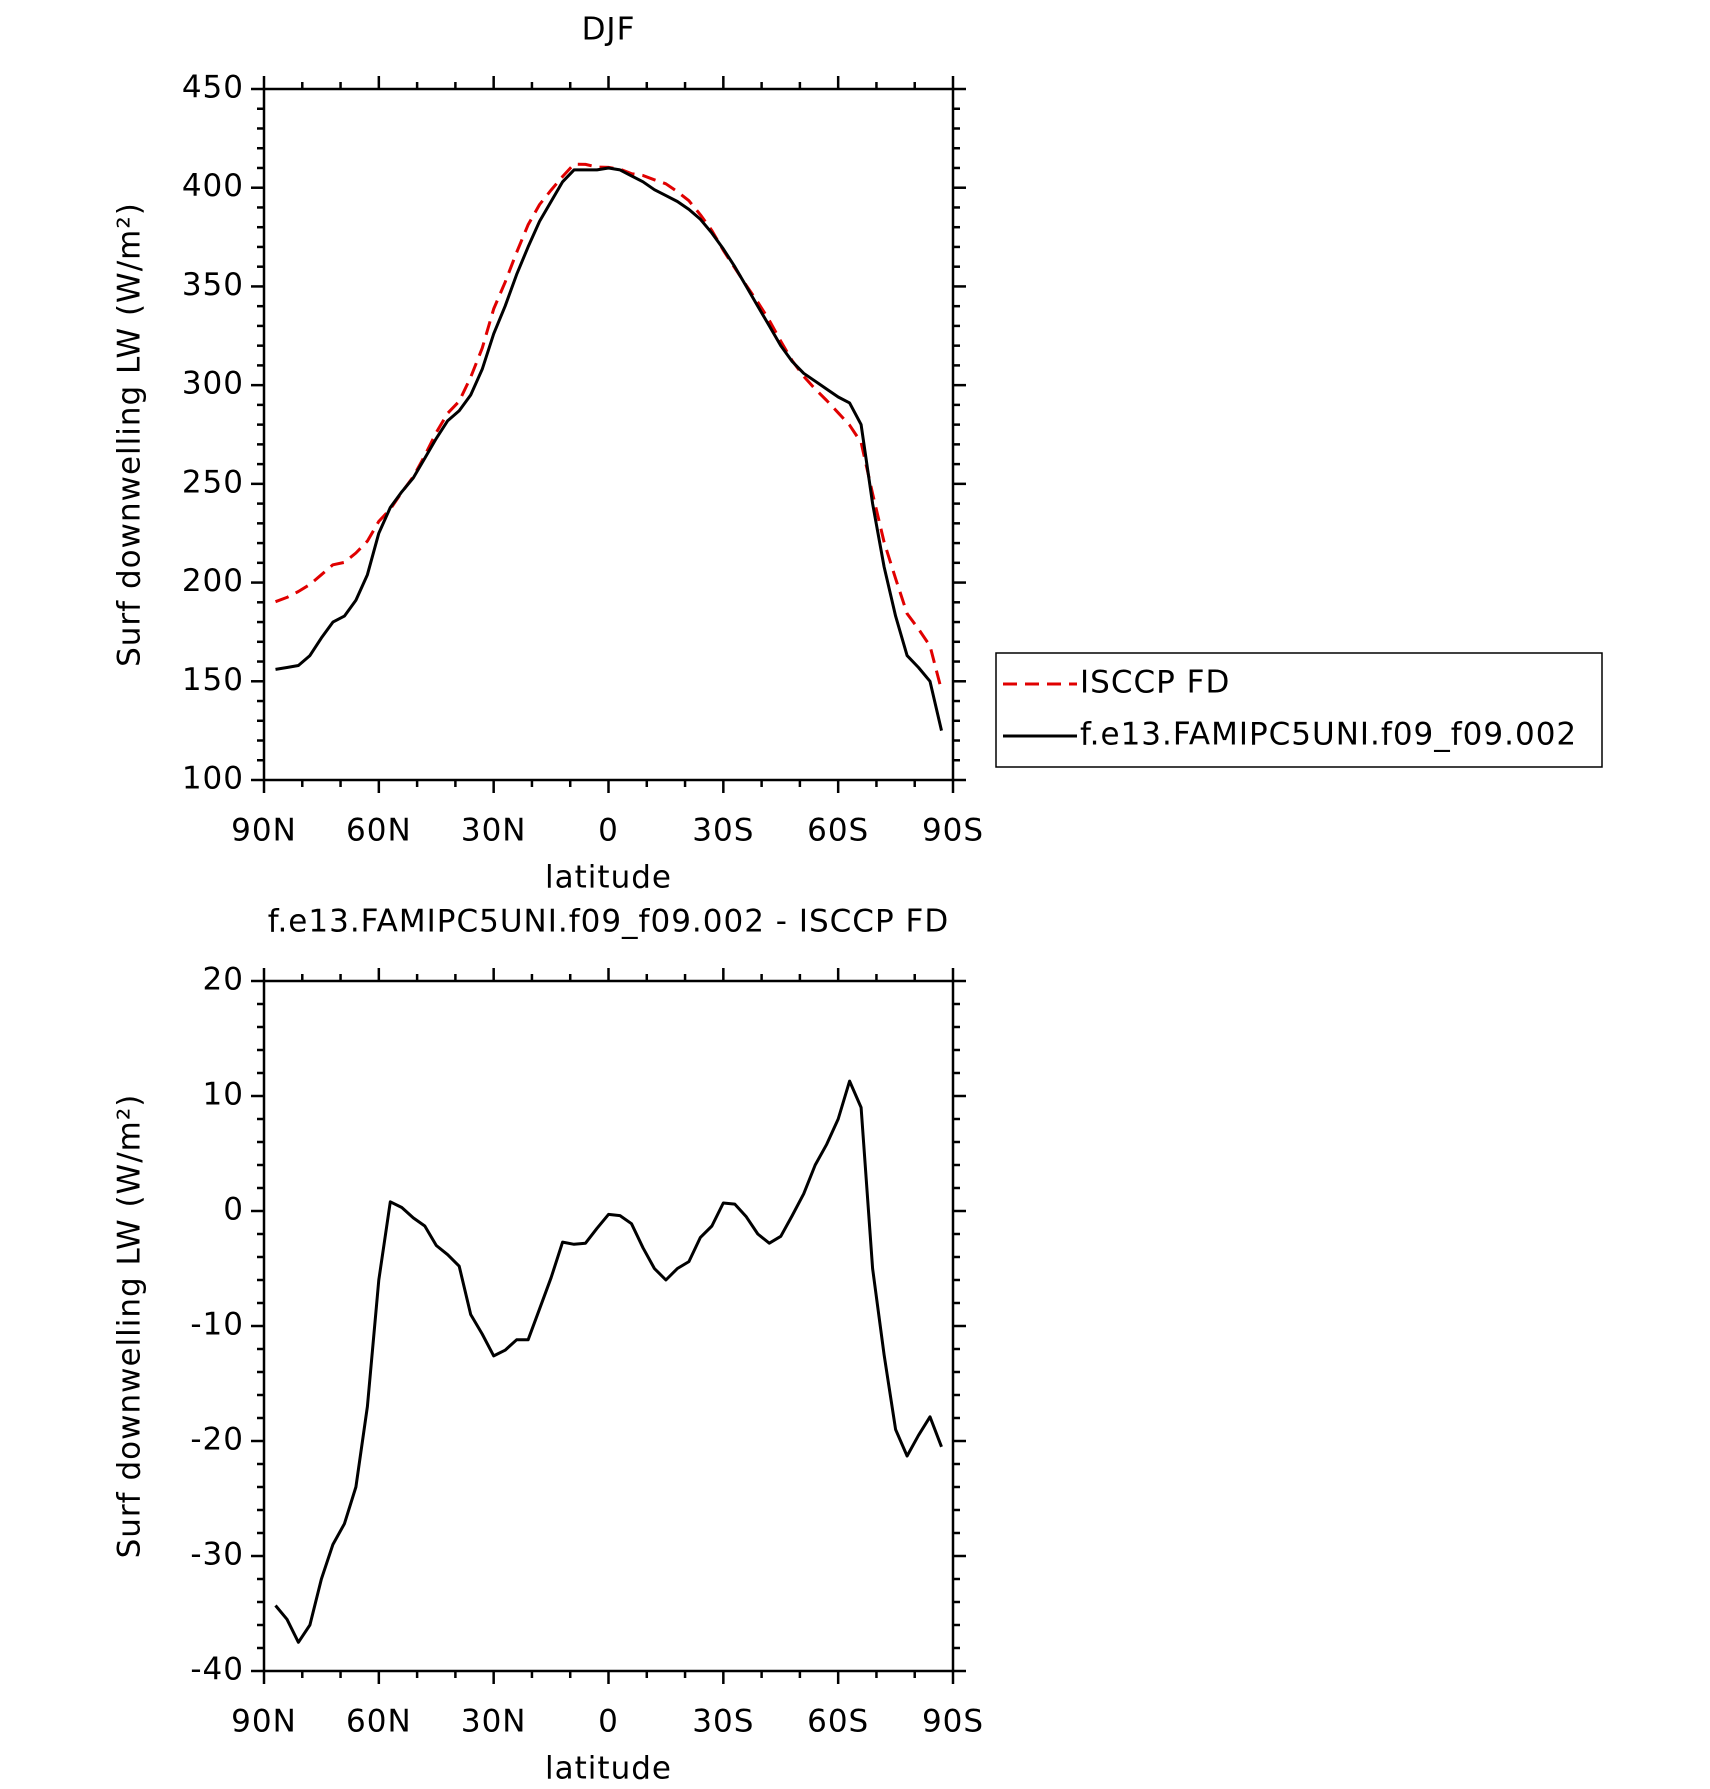  What do you see at coordinates (213, 285) in the screenshot?
I see `y-tick-label: 350` at bounding box center [213, 285].